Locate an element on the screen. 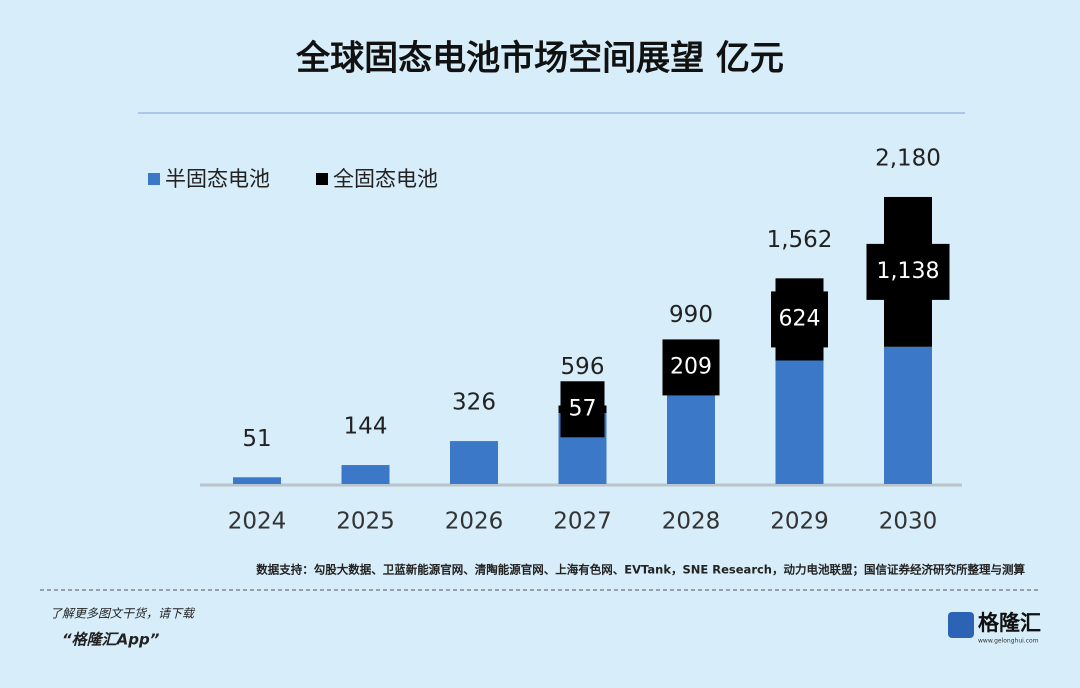  total-label: 990 is located at coordinates (691, 315).